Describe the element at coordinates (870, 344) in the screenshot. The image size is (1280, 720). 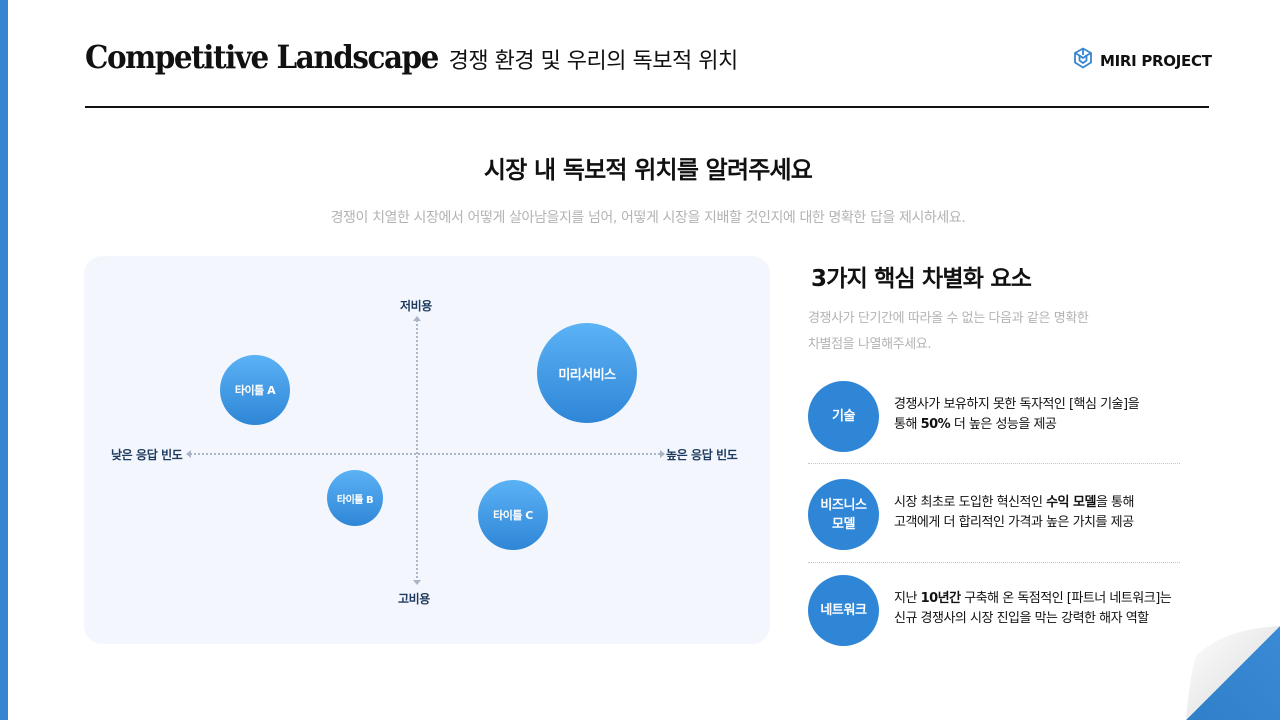
I see `description-line-2: 차별점을 나열해주세요.` at that location.